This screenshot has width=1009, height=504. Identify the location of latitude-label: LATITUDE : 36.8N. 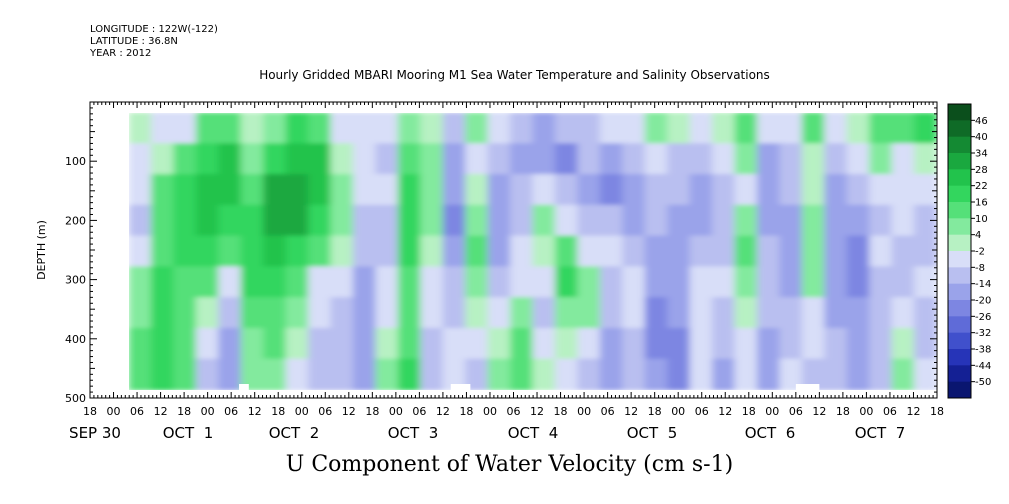
(134, 41).